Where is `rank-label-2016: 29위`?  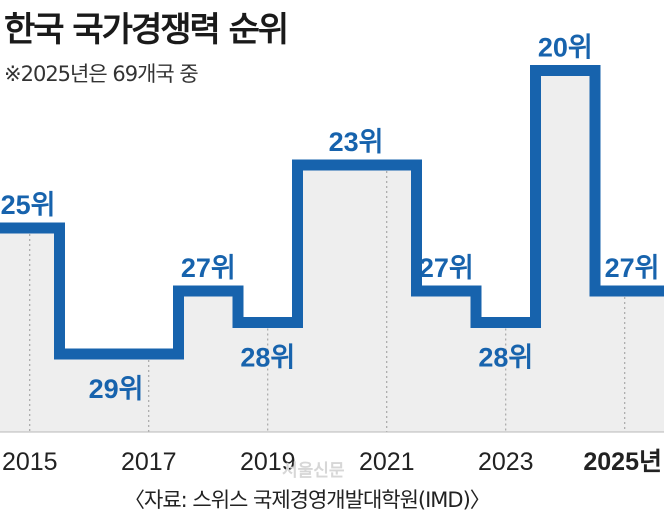 rank-label-2016: 29위 is located at coordinates (116, 389).